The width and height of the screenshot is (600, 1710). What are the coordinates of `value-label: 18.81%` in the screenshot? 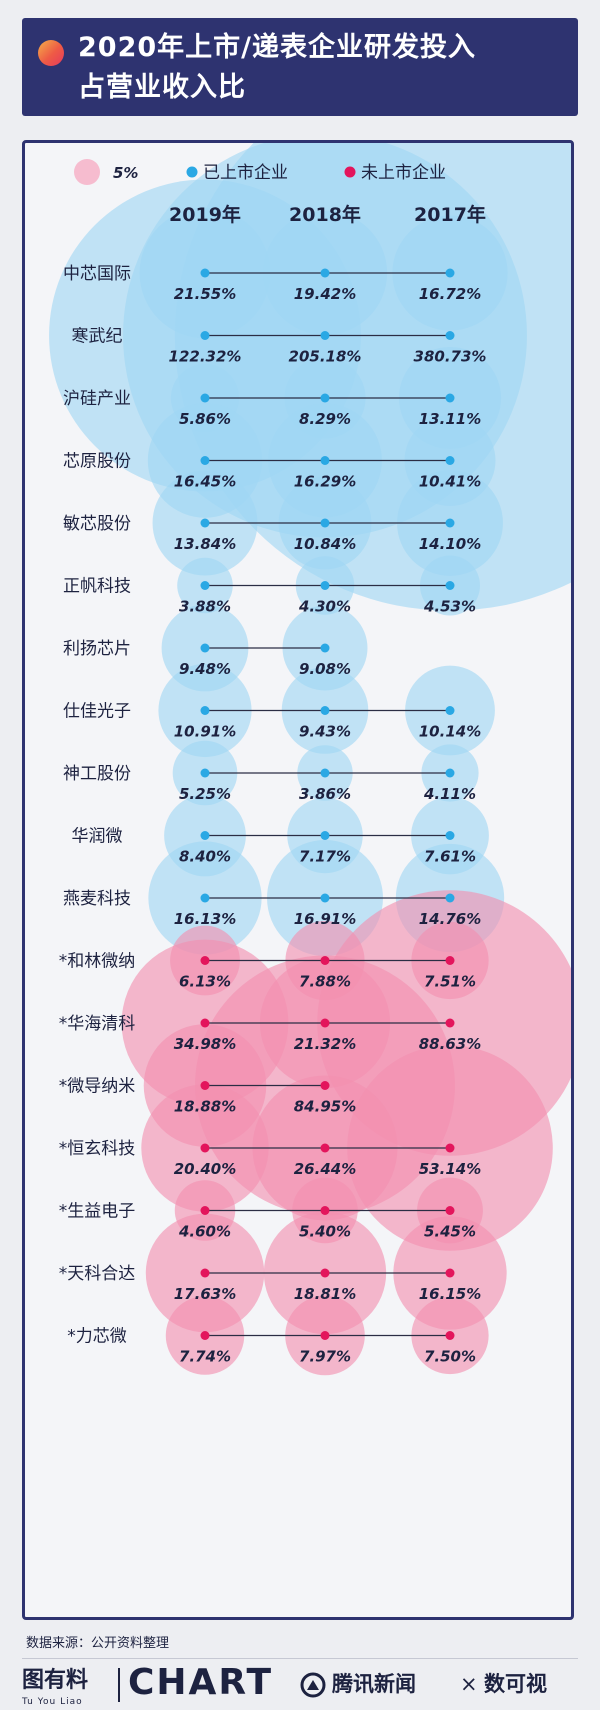 It's located at (325, 1294).